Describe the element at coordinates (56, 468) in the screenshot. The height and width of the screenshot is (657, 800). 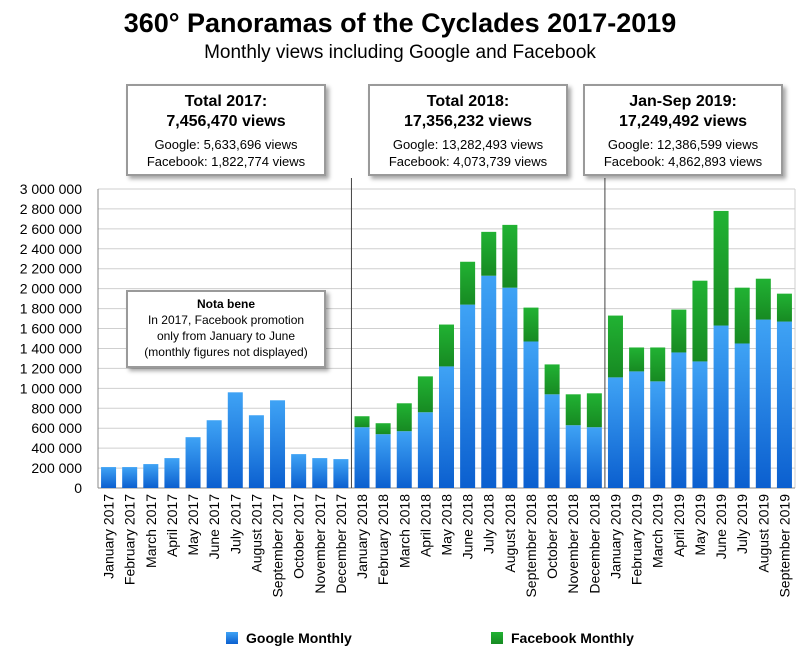
I see `y-tick-label: 200 000` at that location.